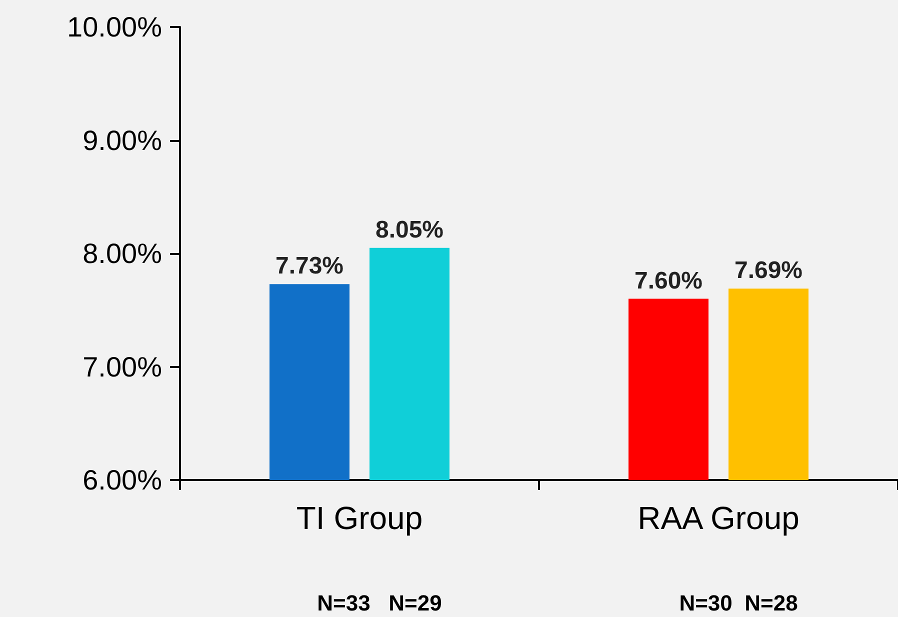 The width and height of the screenshot is (898, 617). I want to click on y-tick-label: 10.00%, so click(114, 27).